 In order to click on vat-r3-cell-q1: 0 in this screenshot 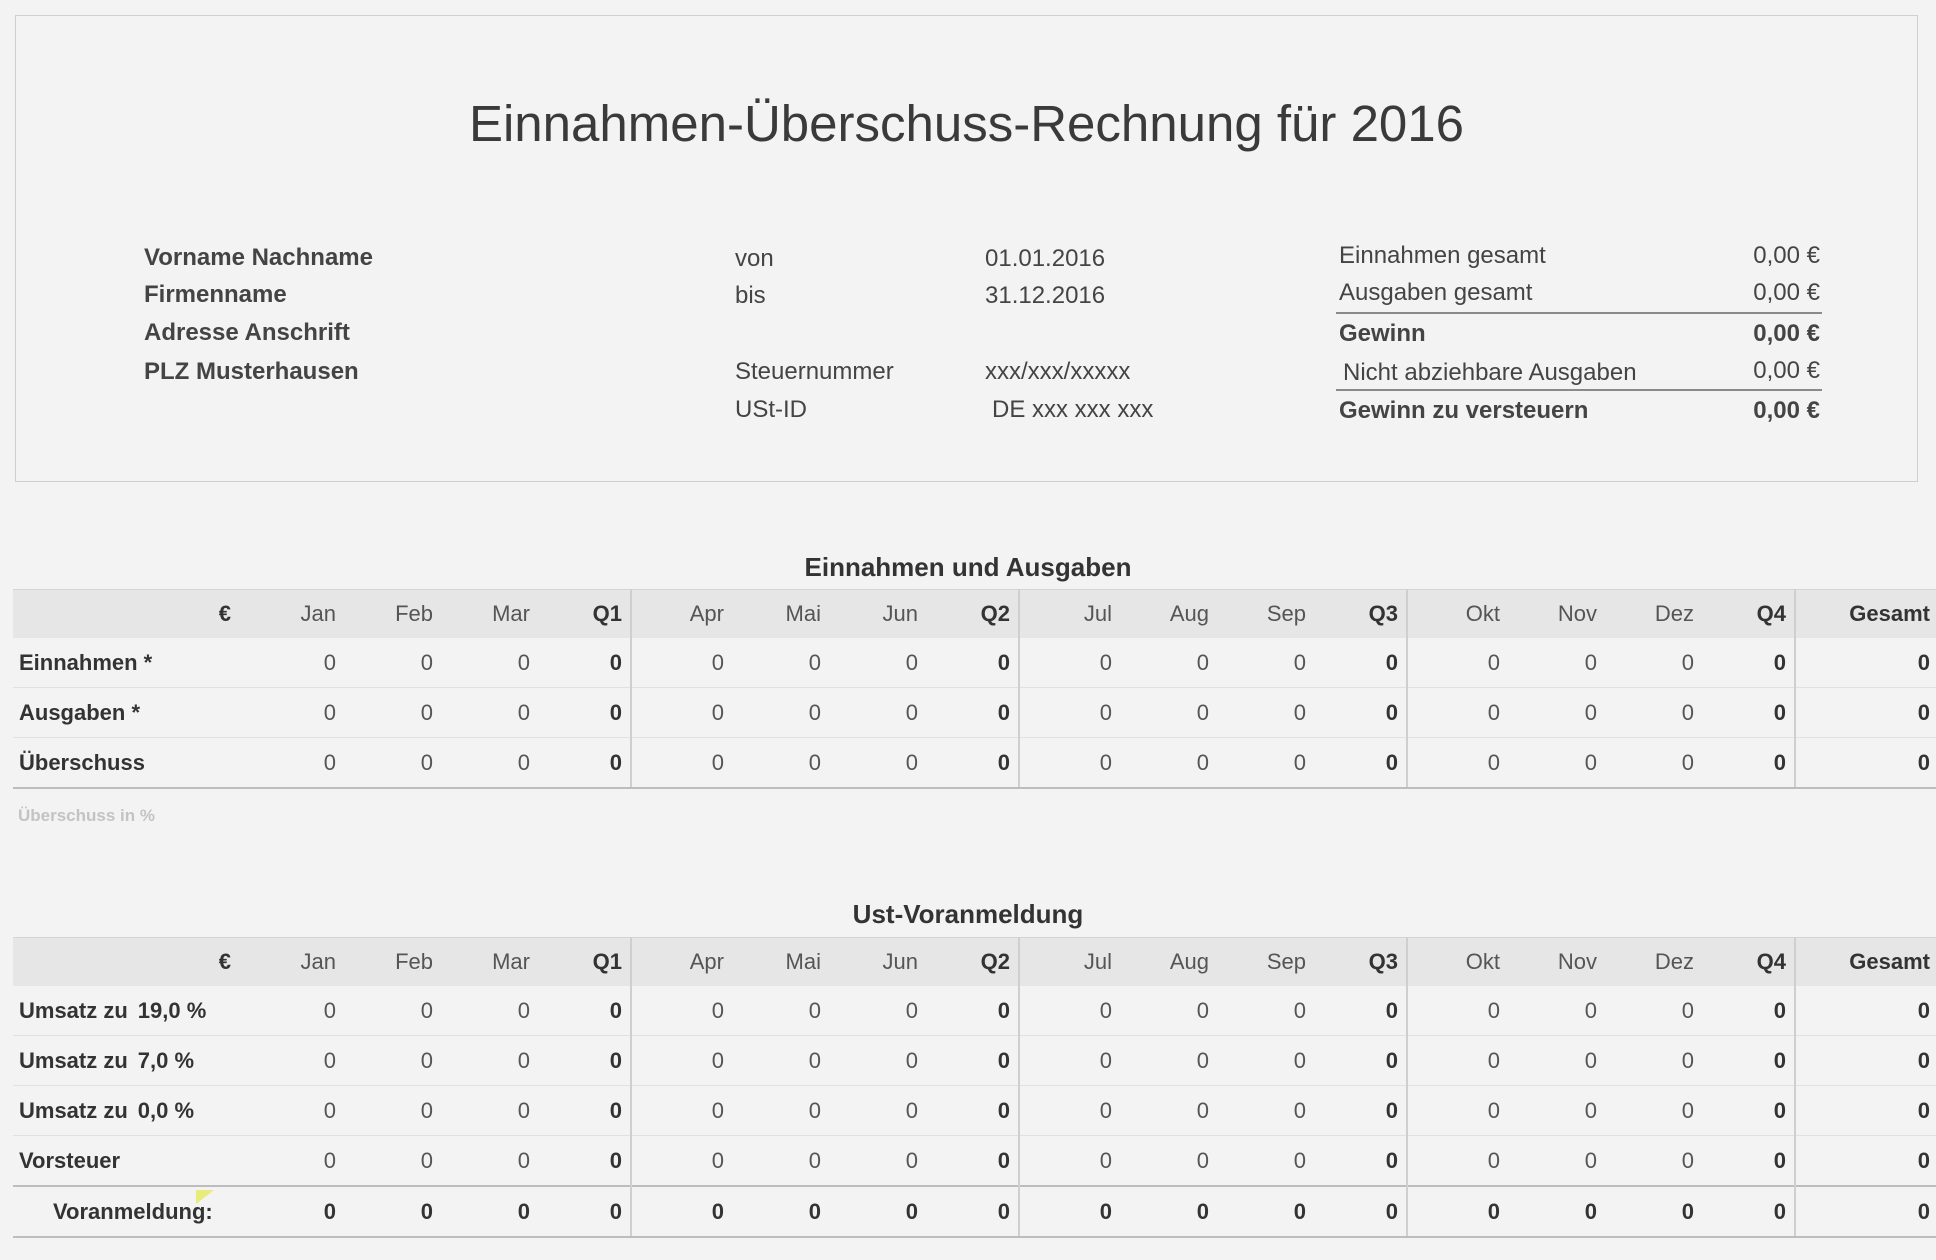, I will do `click(583, 1161)`.